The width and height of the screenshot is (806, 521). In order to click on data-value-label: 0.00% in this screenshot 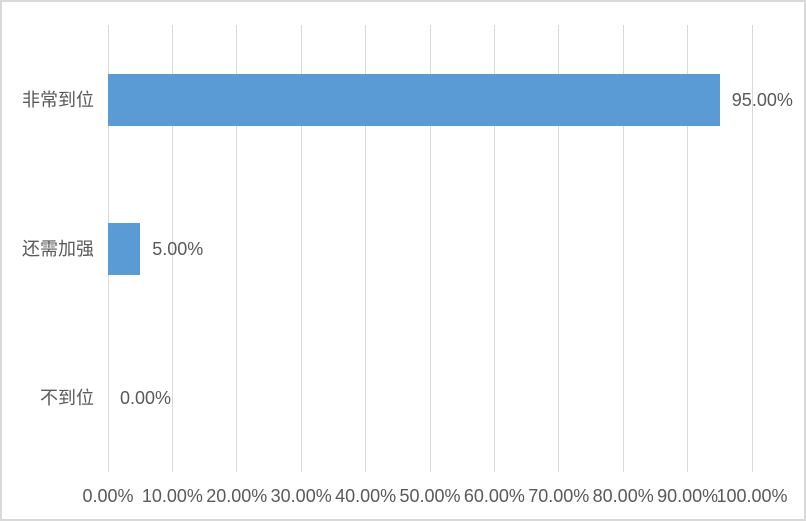, I will do `click(146, 397)`.